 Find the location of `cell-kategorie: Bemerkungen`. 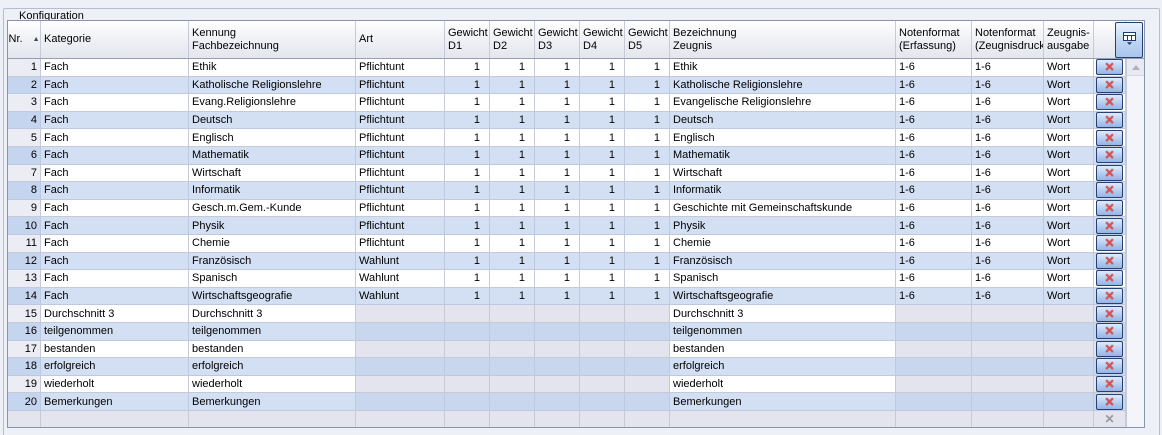

cell-kategorie: Bemerkungen is located at coordinates (115, 402).